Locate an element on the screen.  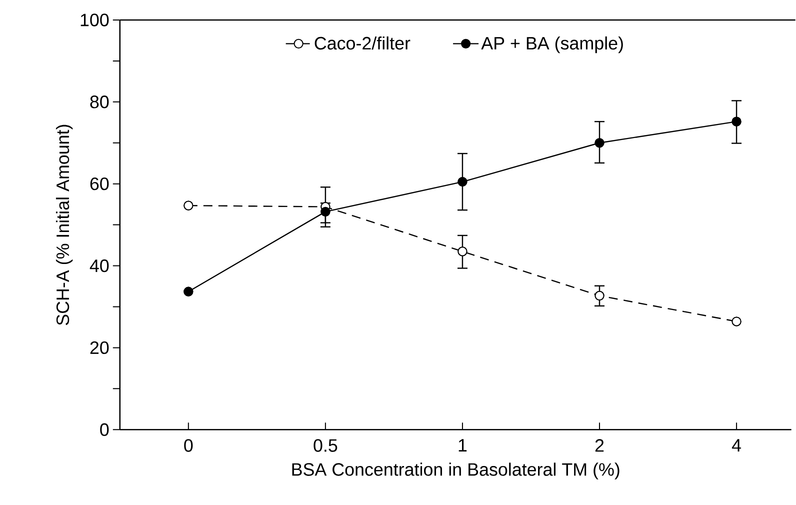
y-tick-label: 60 is located at coordinates (99, 184).